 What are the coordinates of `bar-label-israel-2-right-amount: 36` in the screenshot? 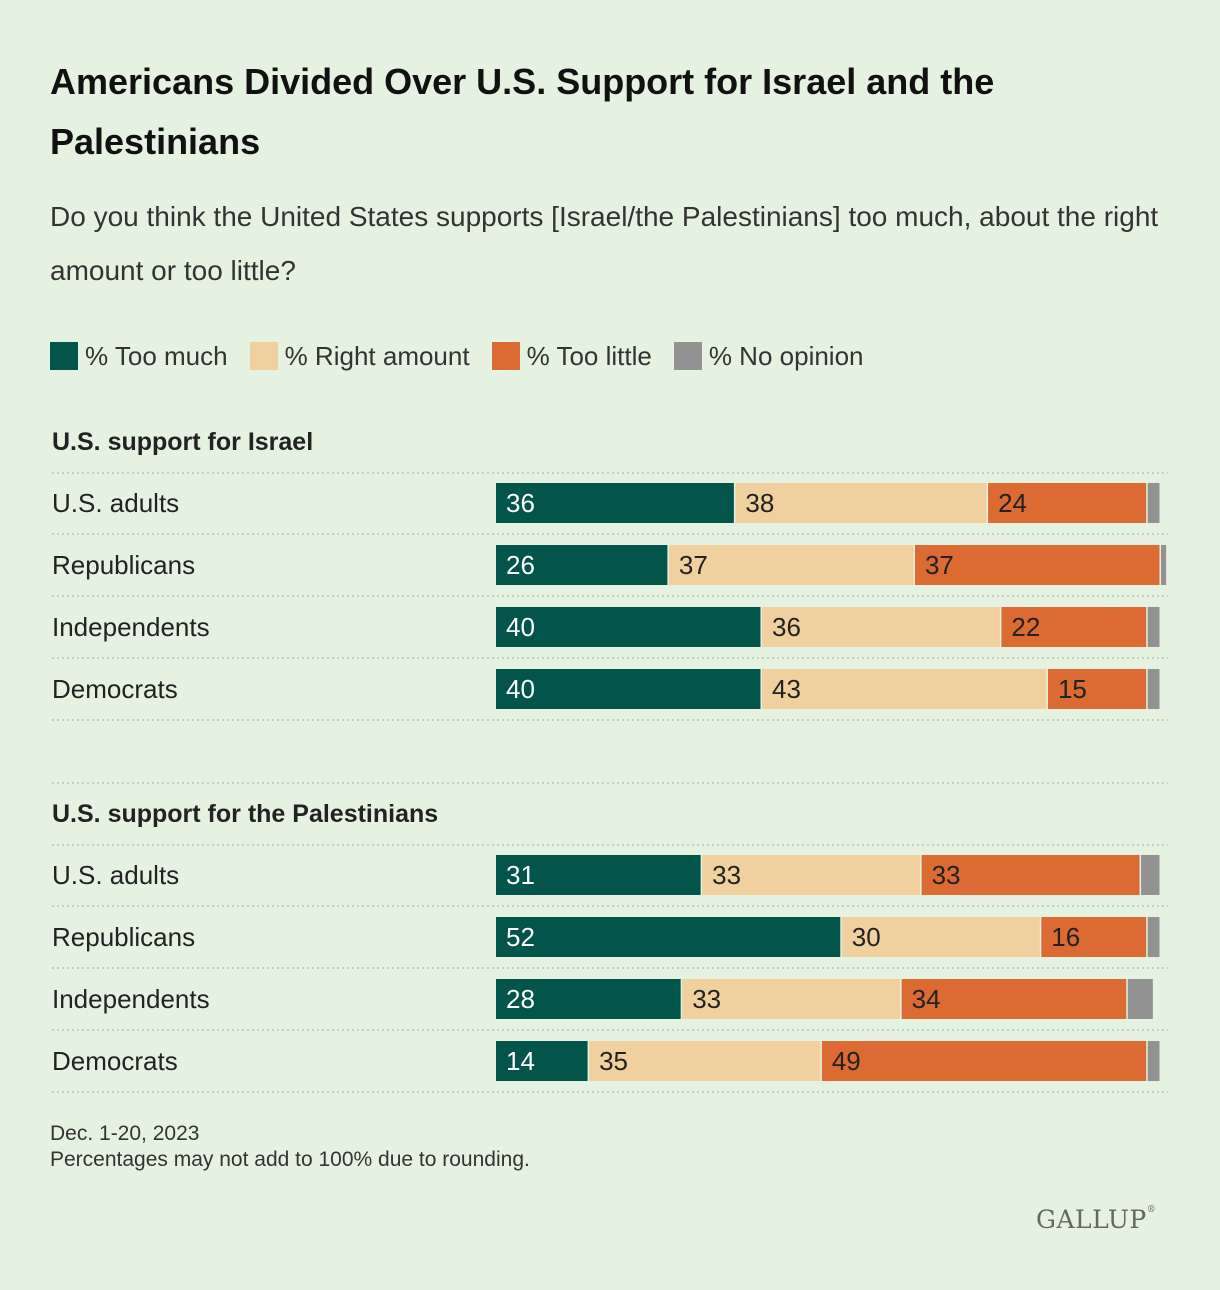 It's located at (786, 627).